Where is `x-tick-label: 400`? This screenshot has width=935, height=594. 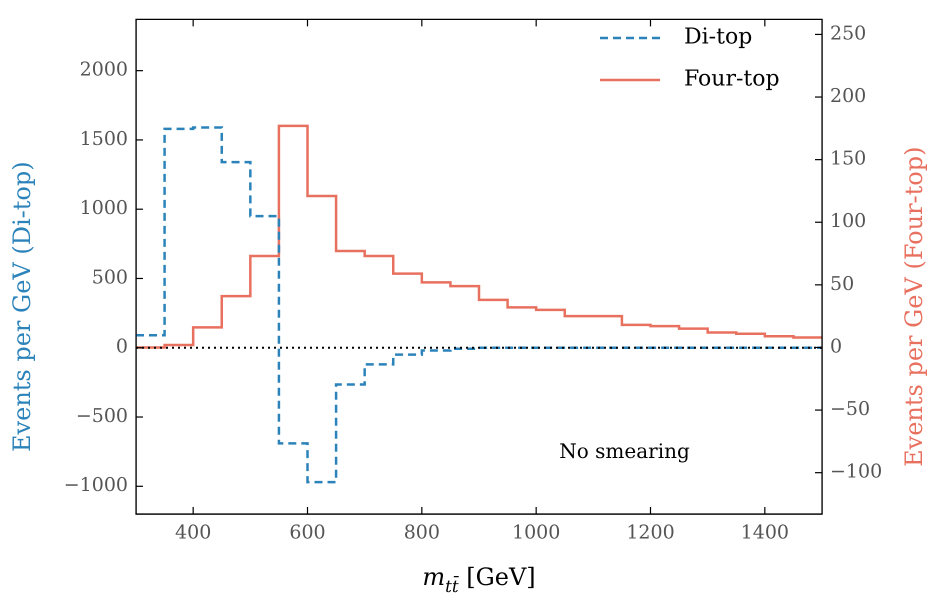 x-tick-label: 400 is located at coordinates (193, 532).